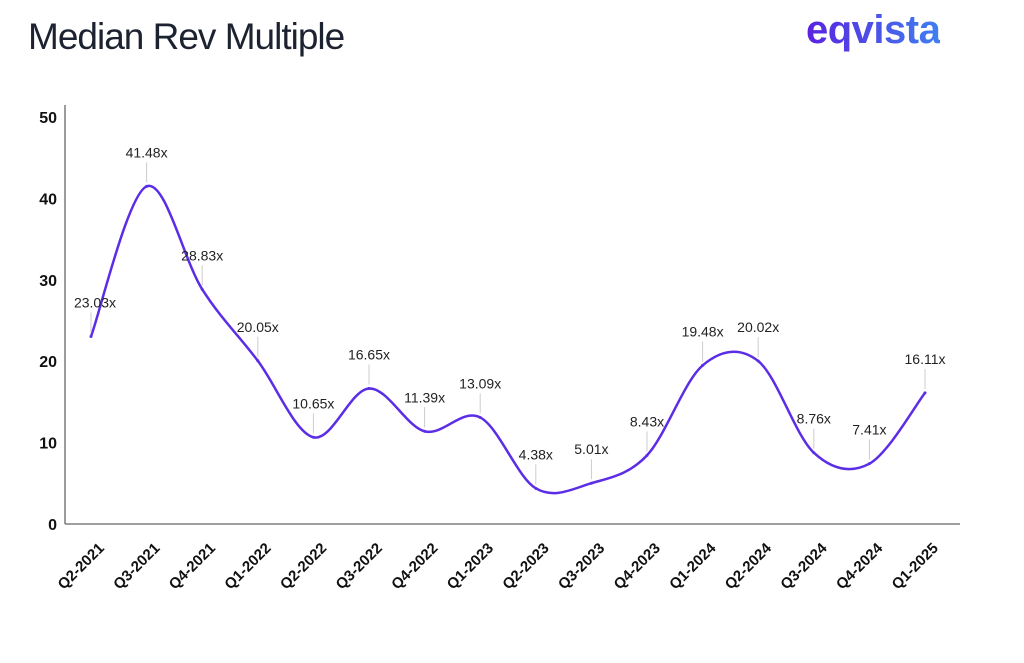  Describe the element at coordinates (424, 397) in the screenshot. I see `data-label: 11.39x` at that location.